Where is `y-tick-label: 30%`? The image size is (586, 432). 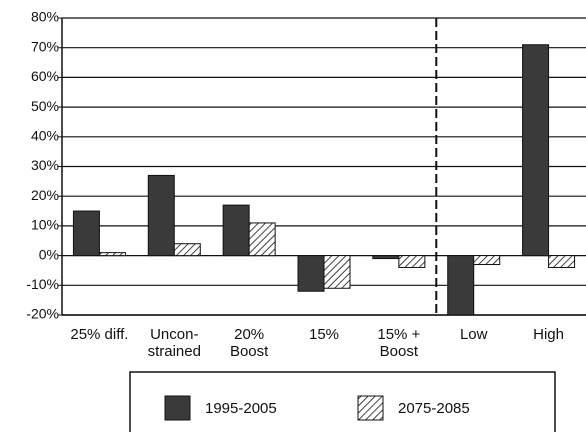
y-tick-label: 30% is located at coordinates (45, 165).